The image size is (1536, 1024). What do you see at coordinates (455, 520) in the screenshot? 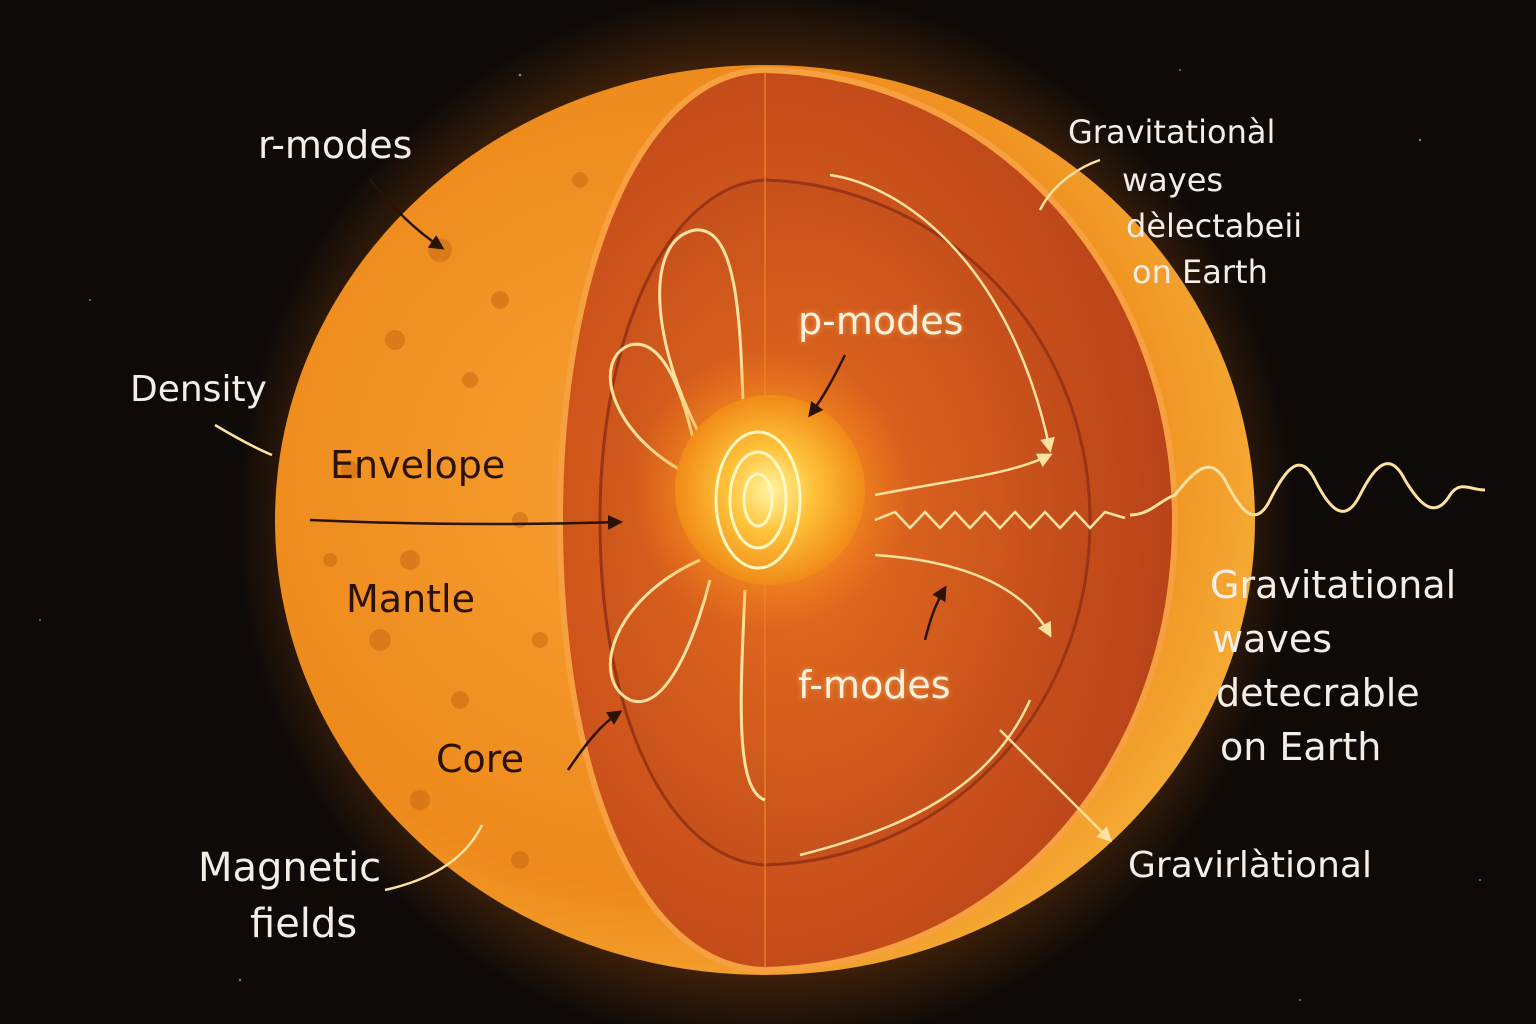
I see `surface-spots` at bounding box center [455, 520].